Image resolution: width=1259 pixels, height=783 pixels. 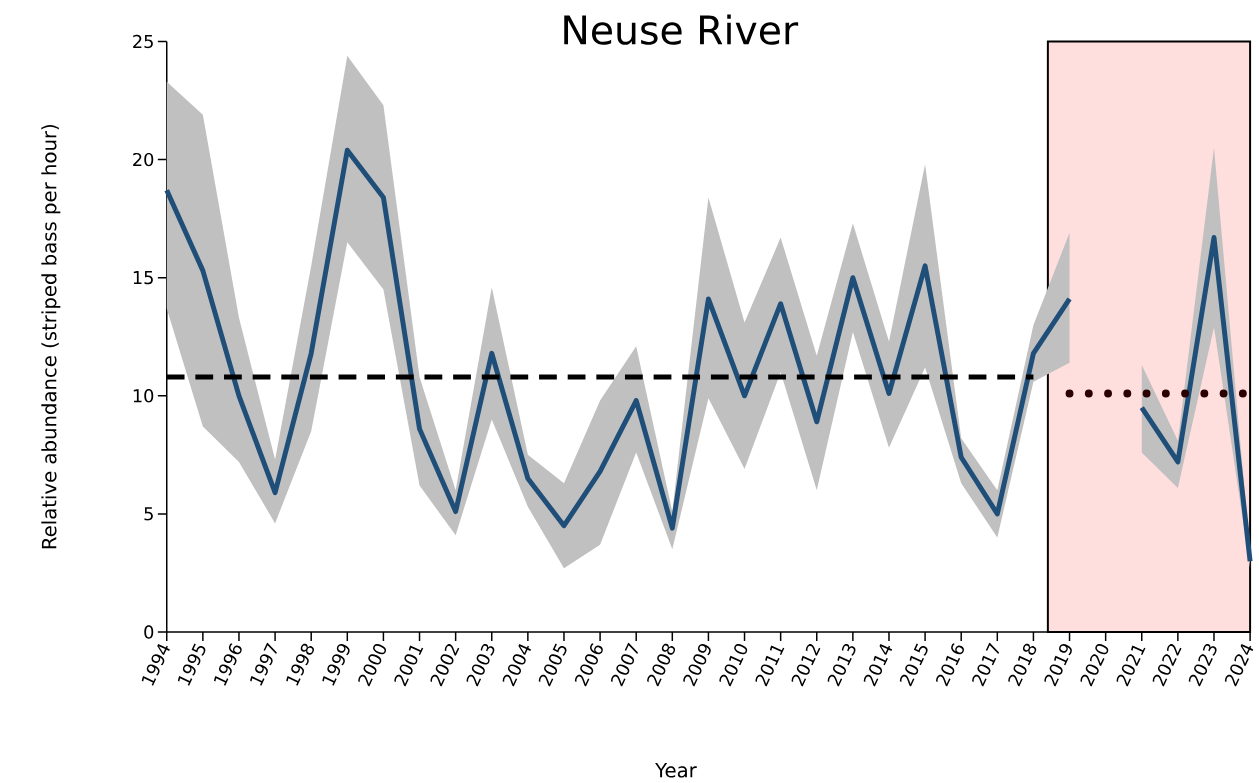 What do you see at coordinates (1094, 665) in the screenshot?
I see `x-tick-label: 2020` at bounding box center [1094, 665].